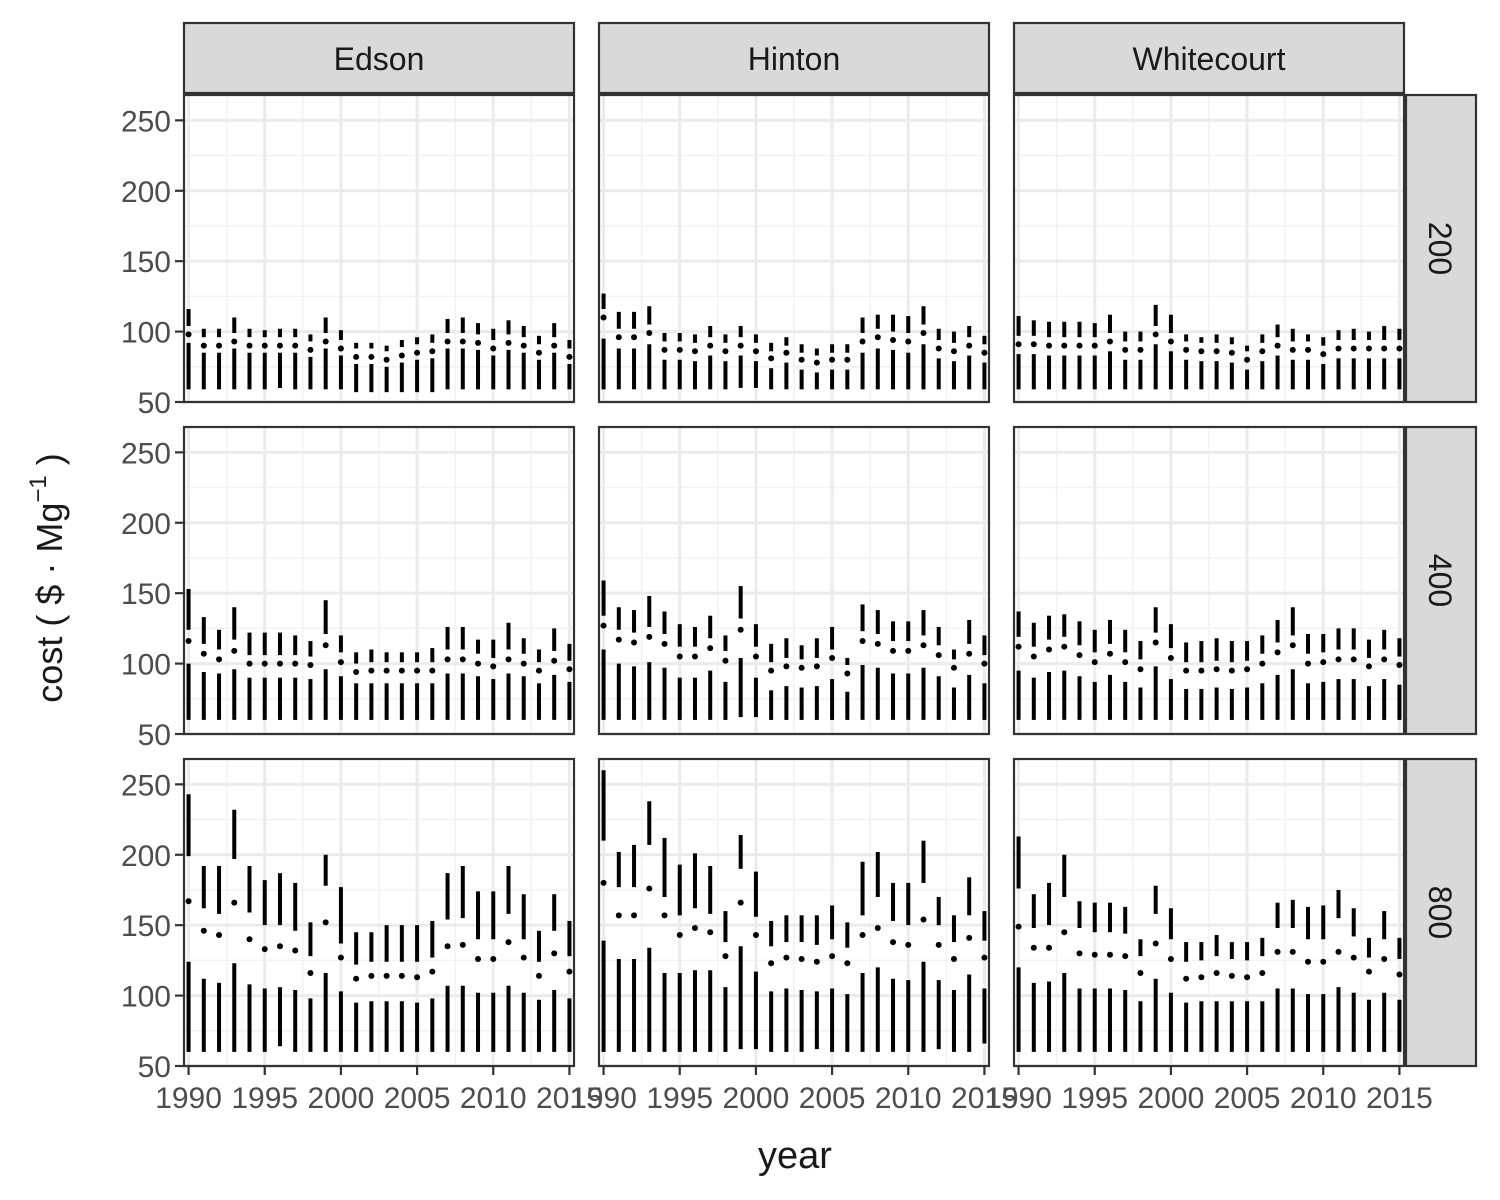 The image size is (1500, 1200). Describe the element at coordinates (146, 785) in the screenshot. I see `y-tick-label: 250` at that location.